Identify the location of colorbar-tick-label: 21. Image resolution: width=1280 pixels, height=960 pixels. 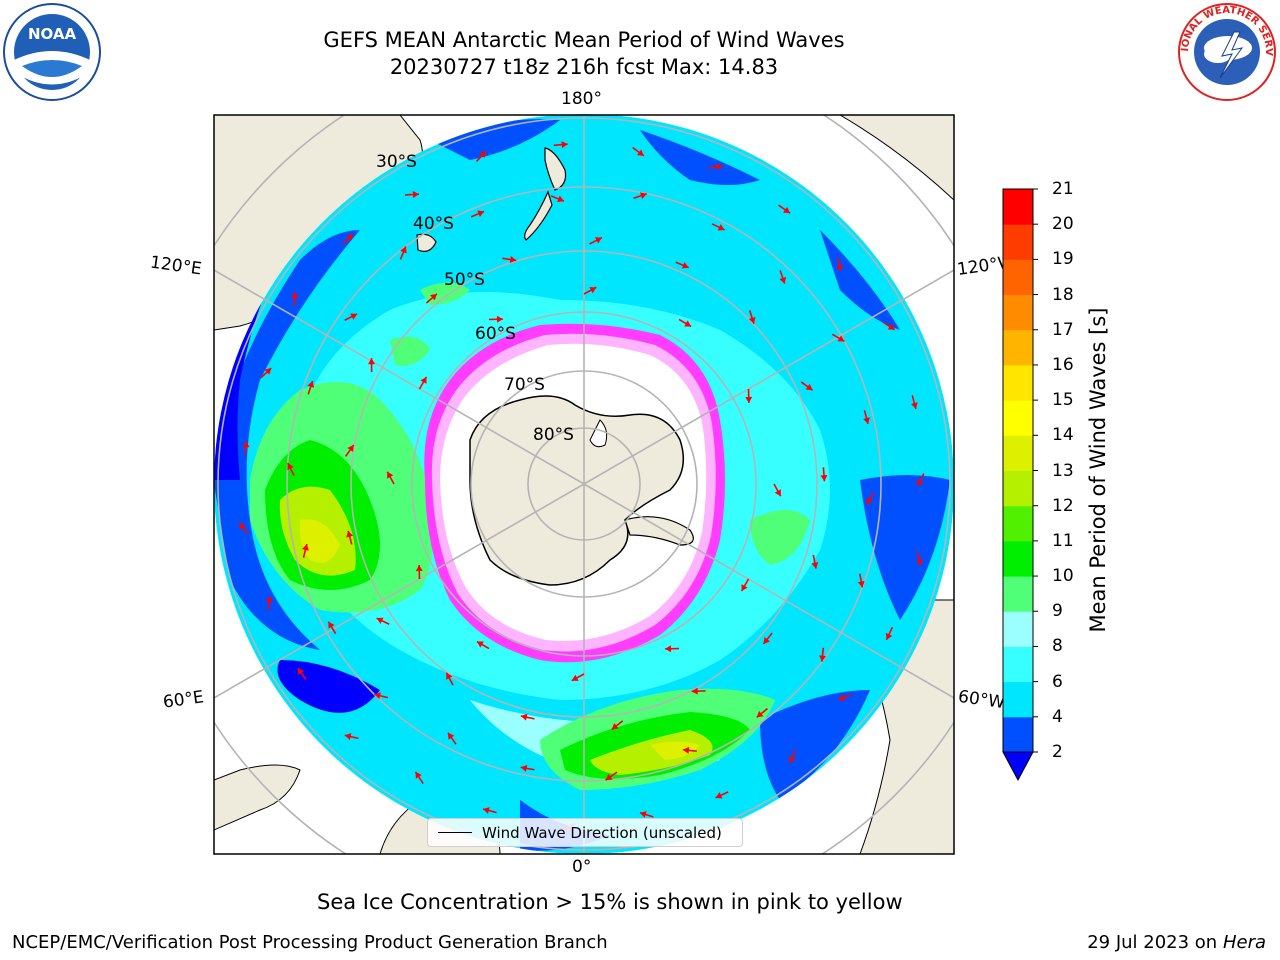
(1063, 189).